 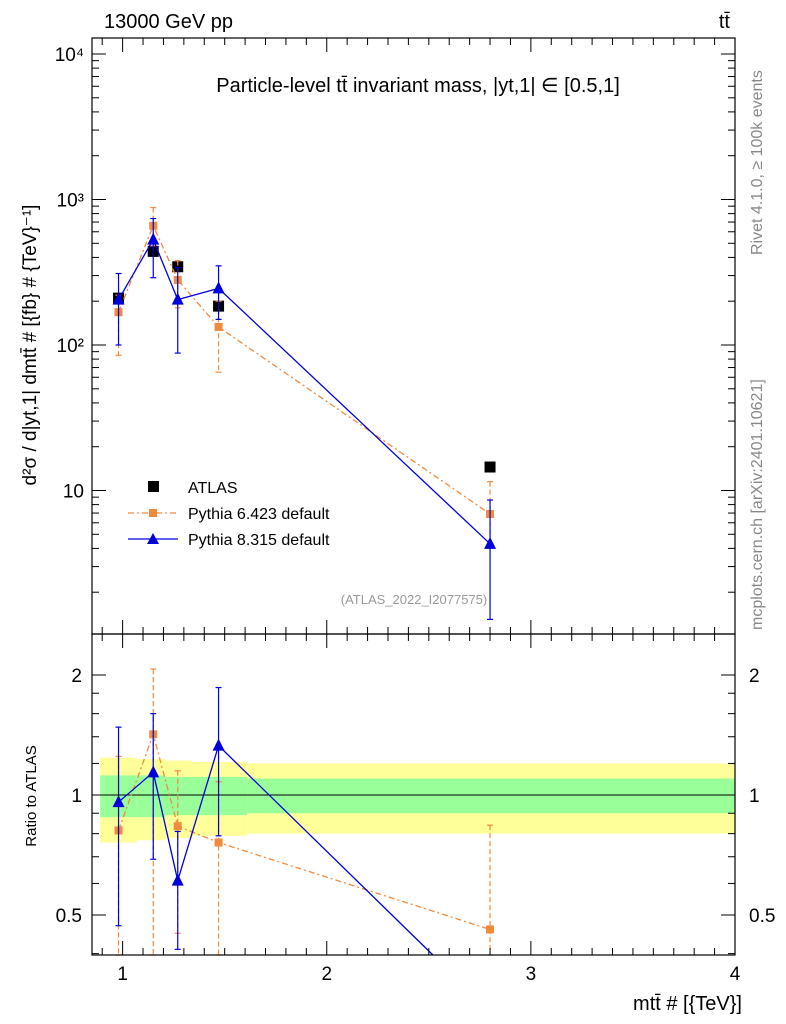 I want to click on y-axis-label: d²σ / d|yt,1| dmtt̄ # [{fb} # {TeV}⁻¹], so click(x=30, y=345).